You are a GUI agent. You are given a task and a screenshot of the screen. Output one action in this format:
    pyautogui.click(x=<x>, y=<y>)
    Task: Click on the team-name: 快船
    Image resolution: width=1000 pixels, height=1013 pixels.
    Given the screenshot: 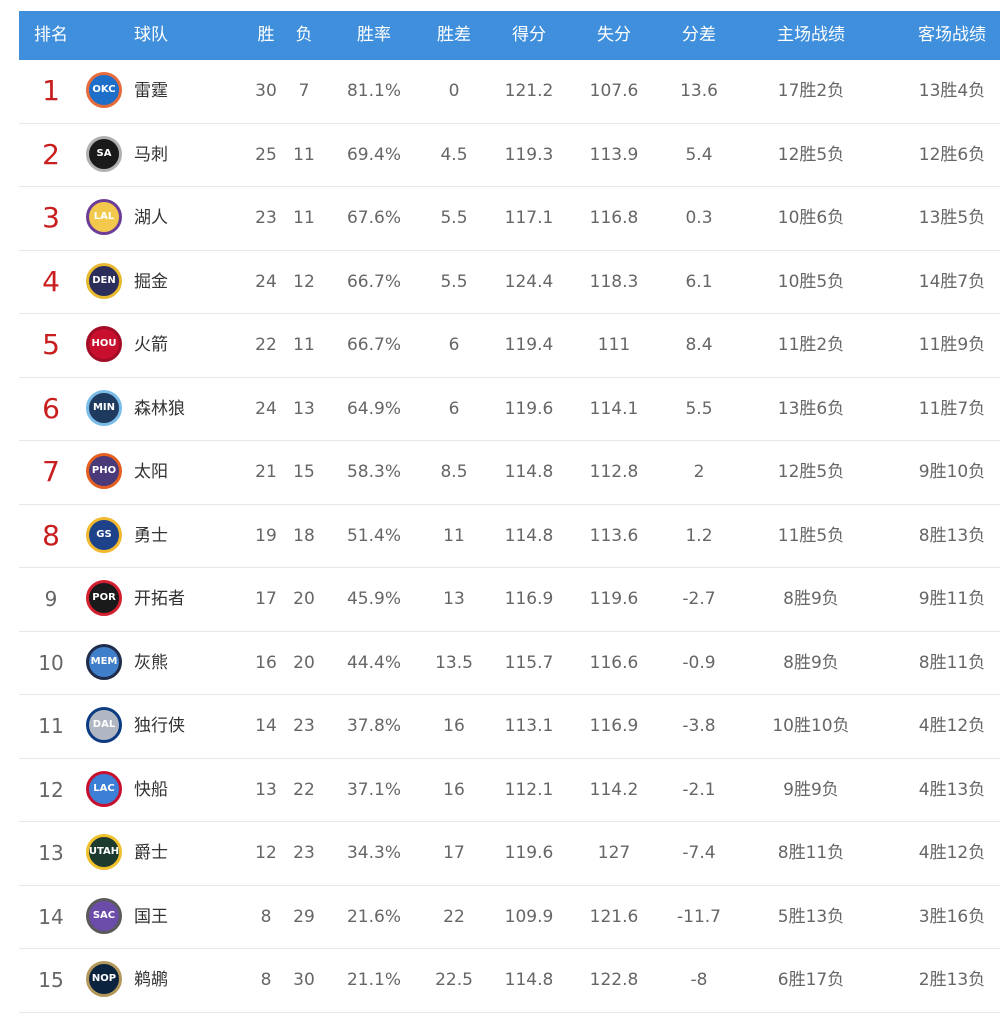 What is the action you would take?
    pyautogui.click(x=151, y=789)
    